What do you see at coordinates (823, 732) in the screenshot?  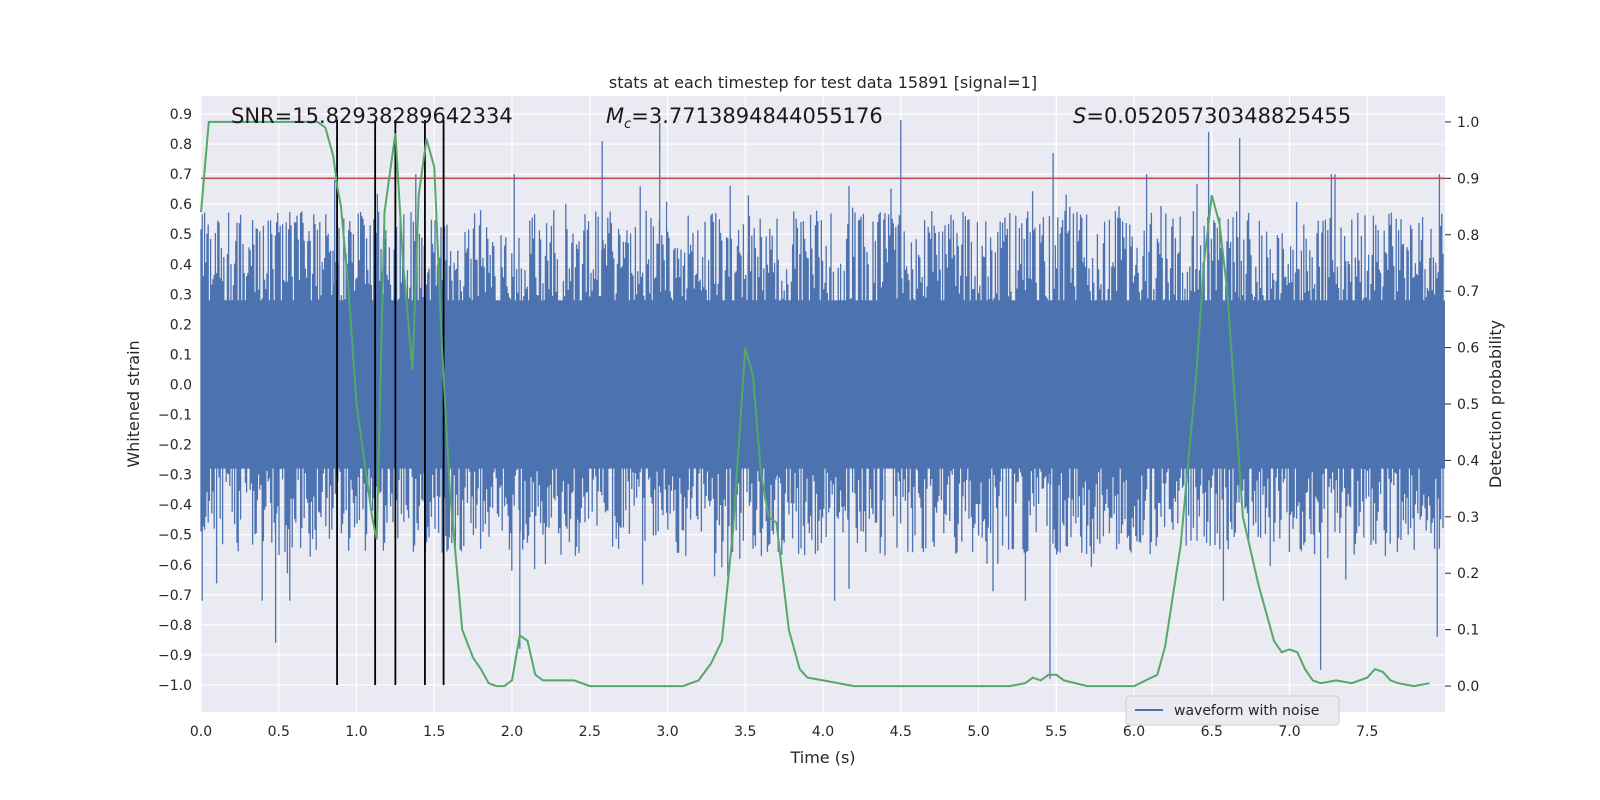 I see `x-tick-label: 4.0` at bounding box center [823, 732].